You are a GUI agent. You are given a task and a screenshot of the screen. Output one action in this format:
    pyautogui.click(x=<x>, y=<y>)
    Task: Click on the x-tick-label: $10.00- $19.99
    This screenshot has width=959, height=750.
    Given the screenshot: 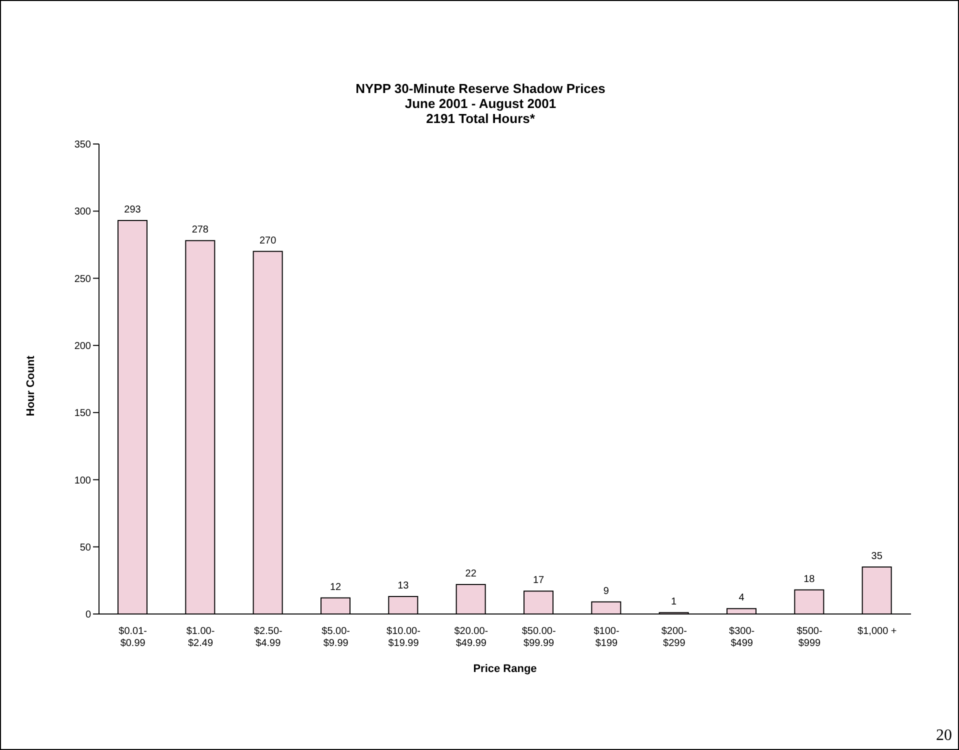 What is the action you would take?
    pyautogui.click(x=403, y=637)
    